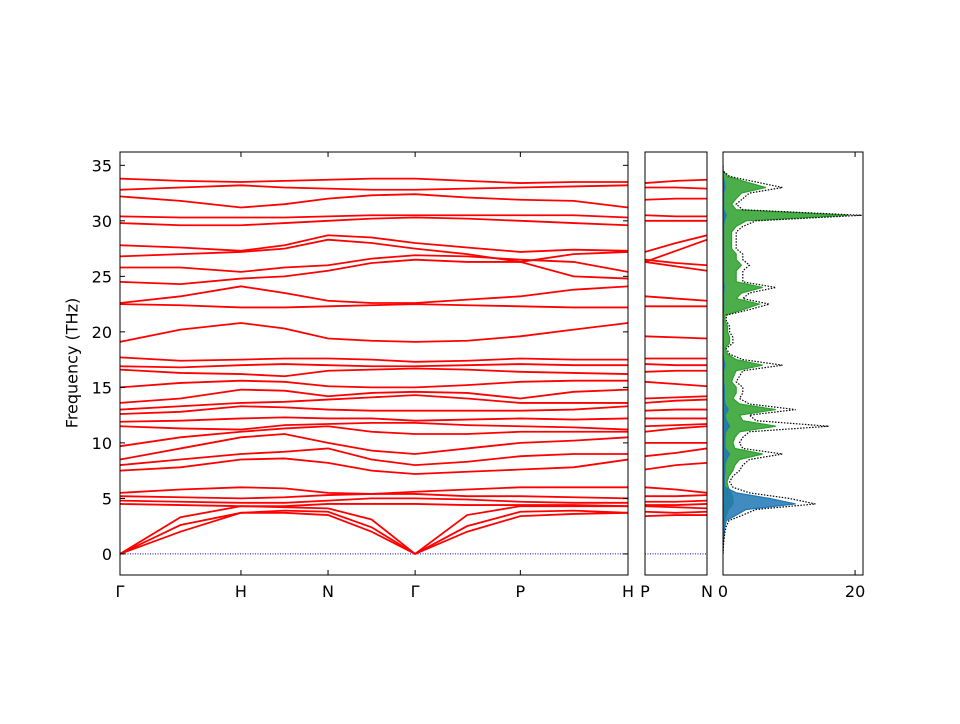 Image resolution: width=960 pixels, height=724 pixels. What do you see at coordinates (102, 221) in the screenshot?
I see `y-tick-label: 30` at bounding box center [102, 221].